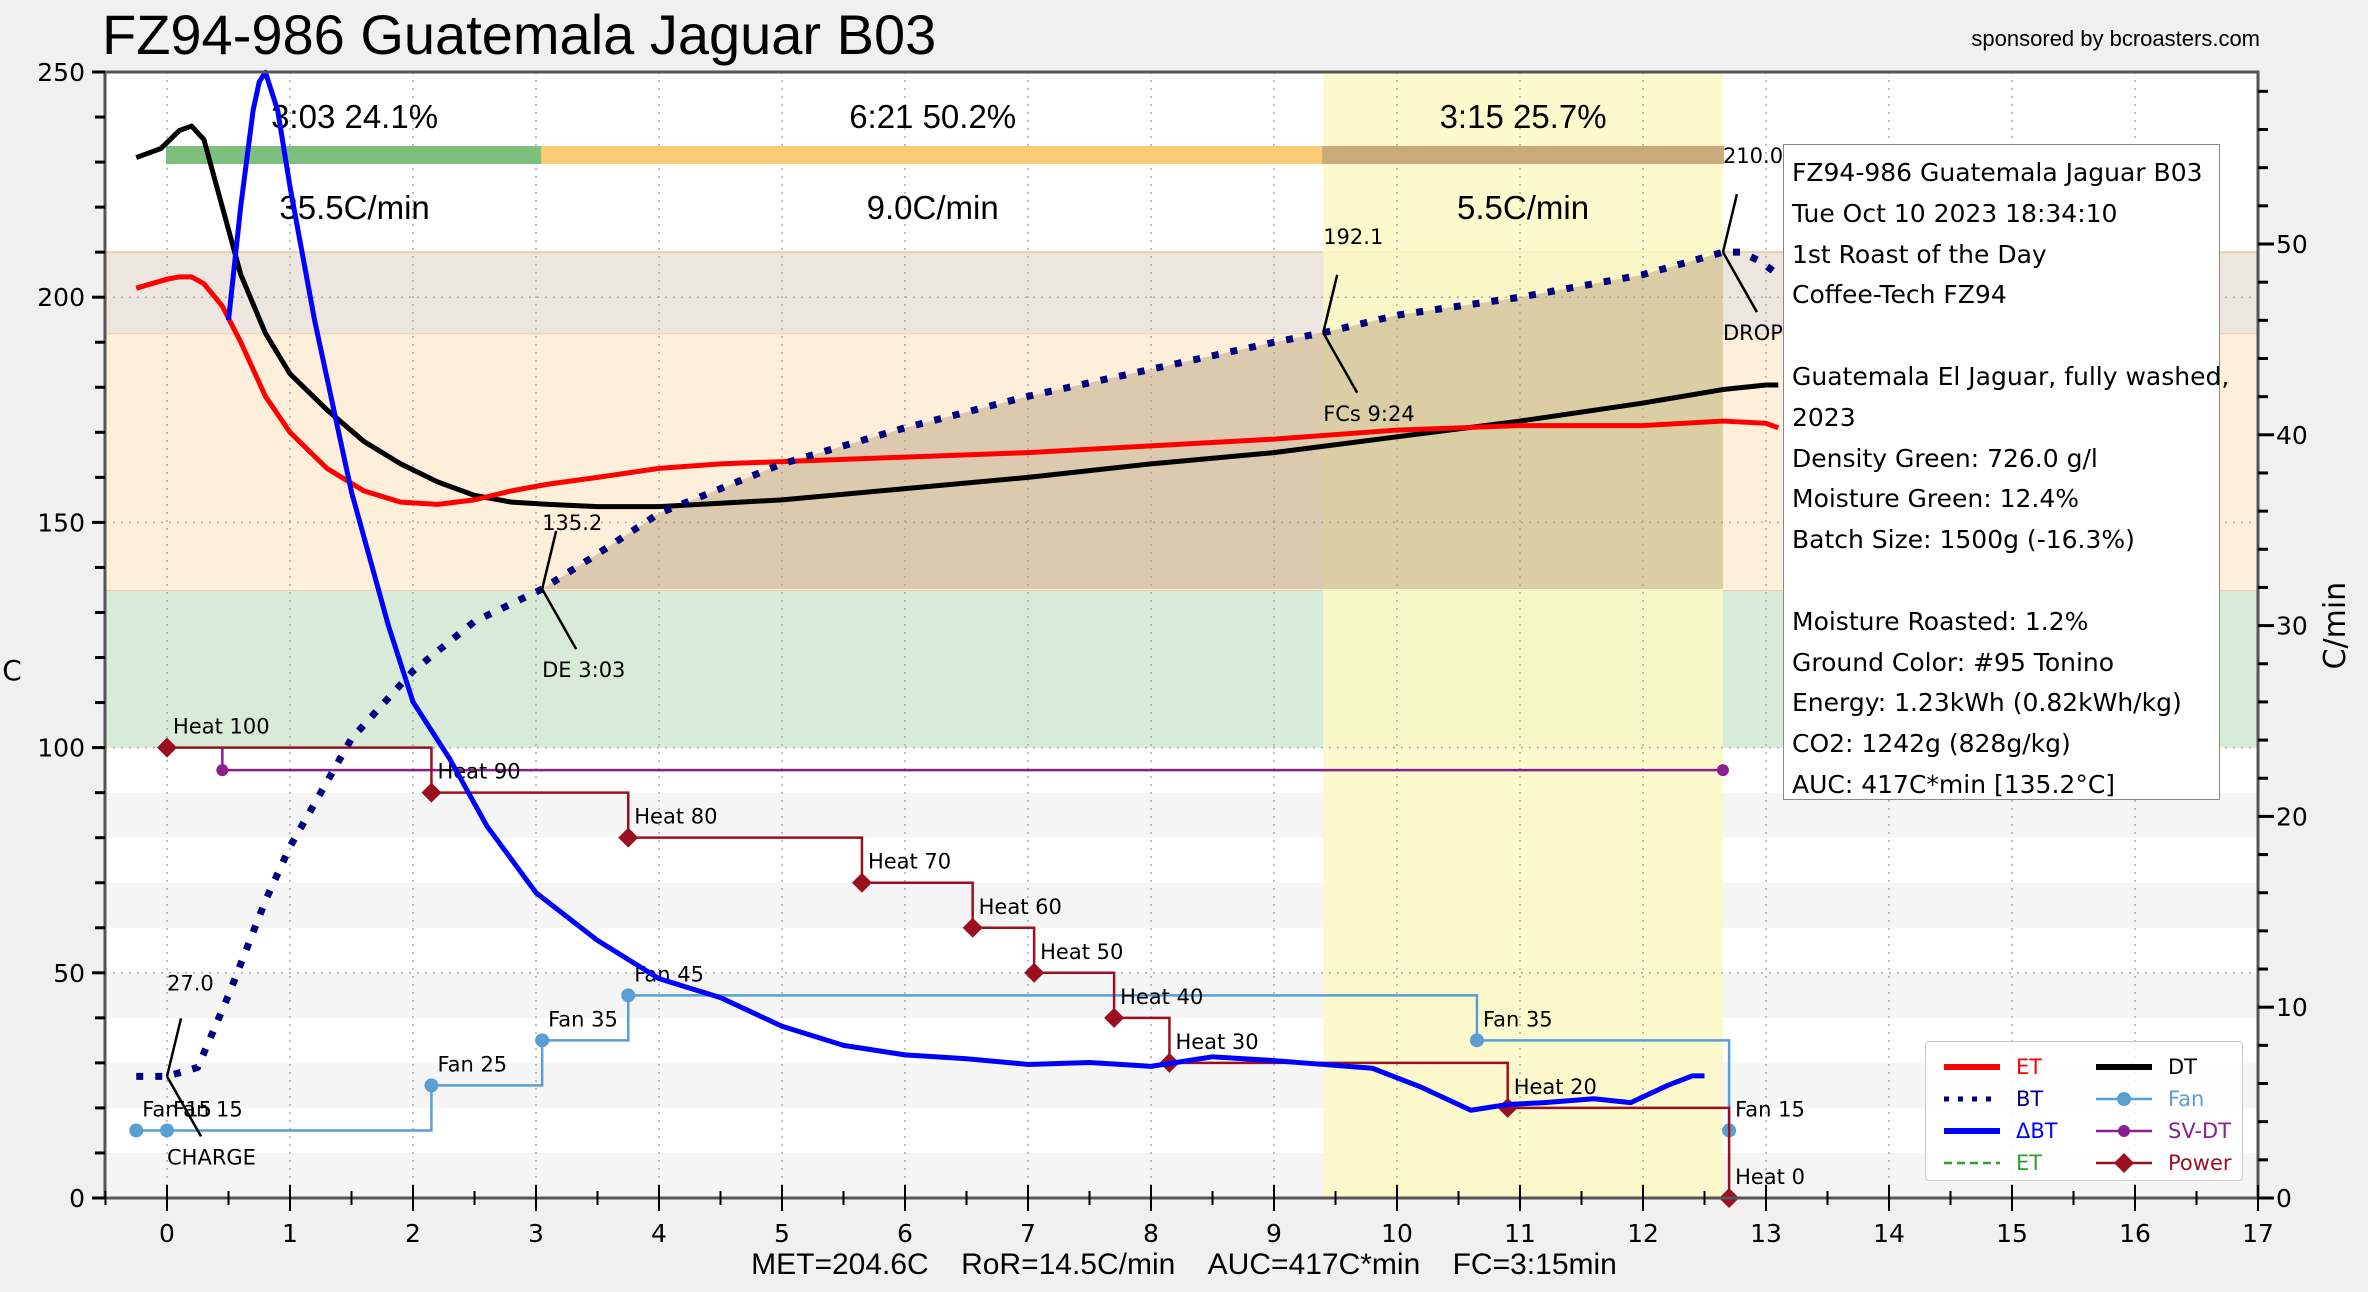 This screenshot has height=1292, width=2368. I want to click on x-tick-label: 1, so click(290, 1233).